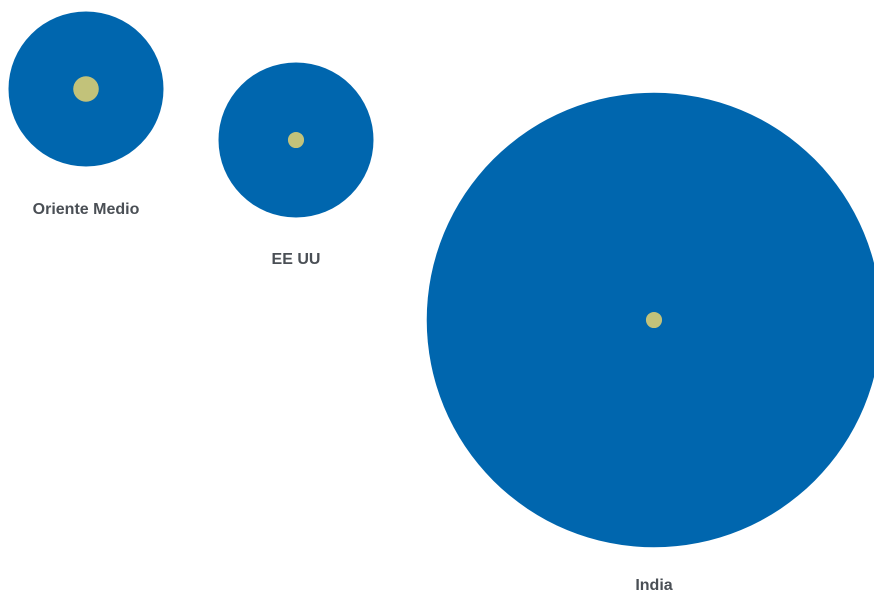  I want to click on bubble-group-1: EE UU, so click(296, 165).